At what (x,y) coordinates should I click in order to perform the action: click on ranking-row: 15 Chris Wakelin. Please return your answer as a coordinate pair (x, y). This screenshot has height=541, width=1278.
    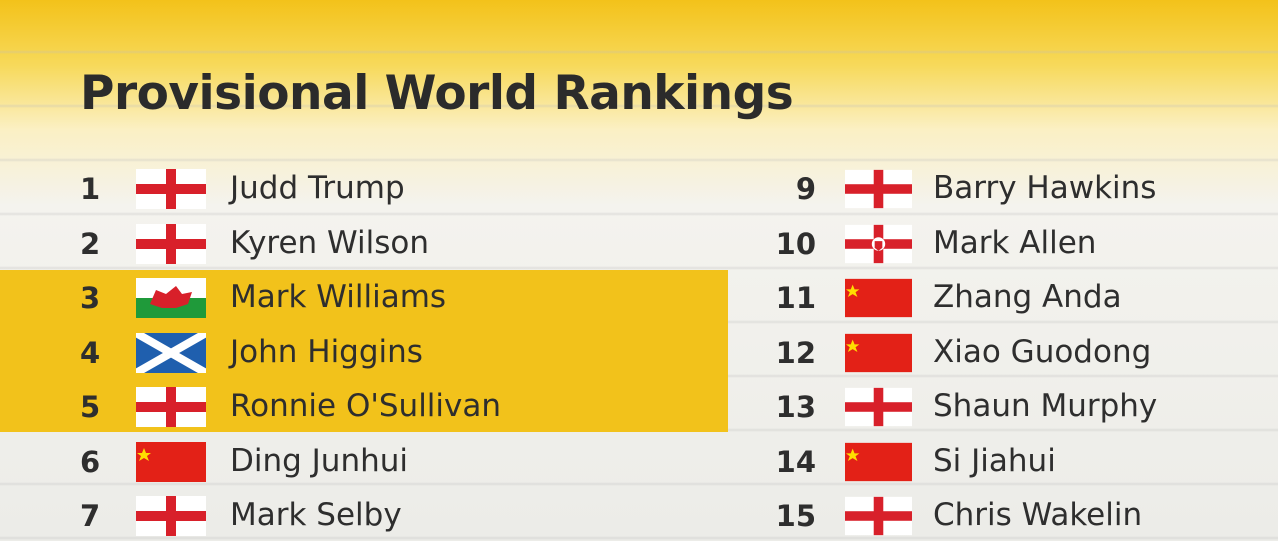
    Looking at the image, I should click on (1019, 515).